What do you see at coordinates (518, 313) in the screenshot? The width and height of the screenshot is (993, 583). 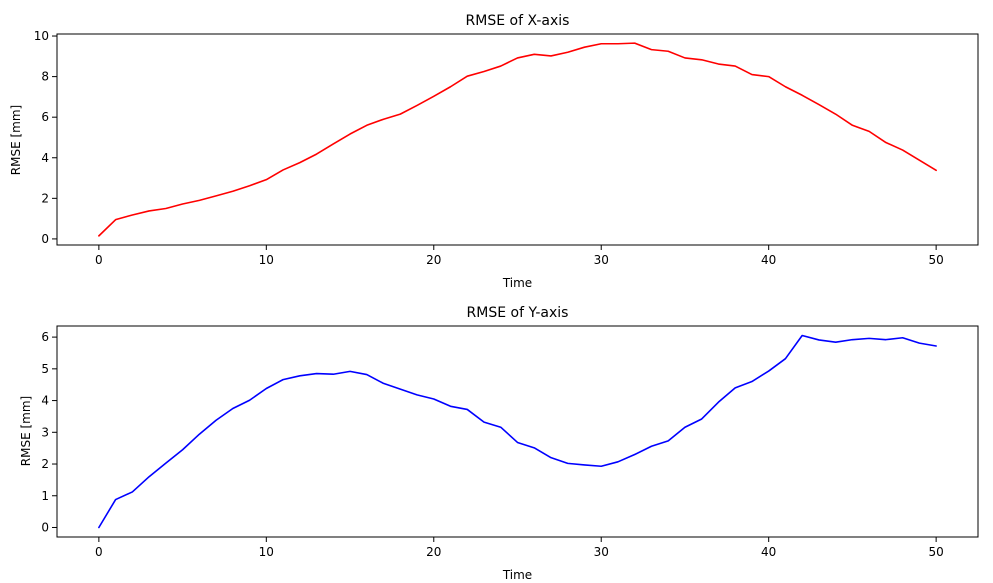 I see `chart-title: RMSE of Y-axis` at bounding box center [518, 313].